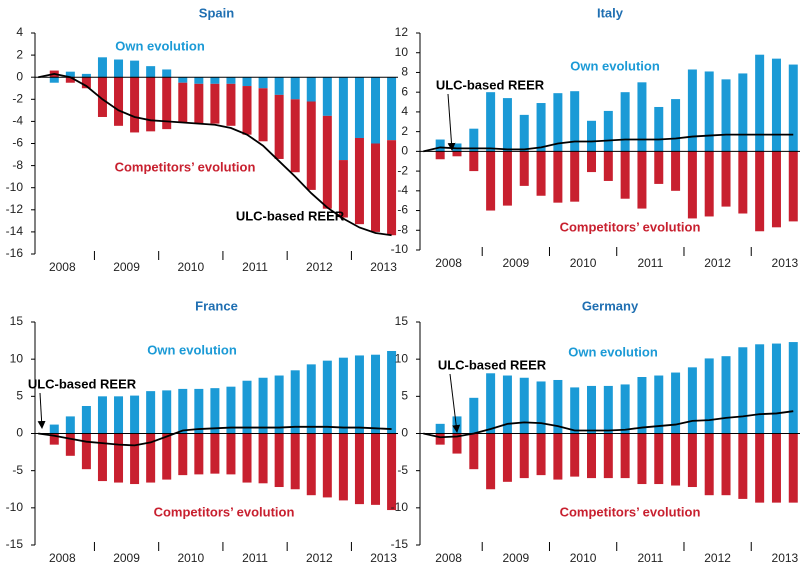  I want to click on x-tick-label: 2010, so click(583, 558).